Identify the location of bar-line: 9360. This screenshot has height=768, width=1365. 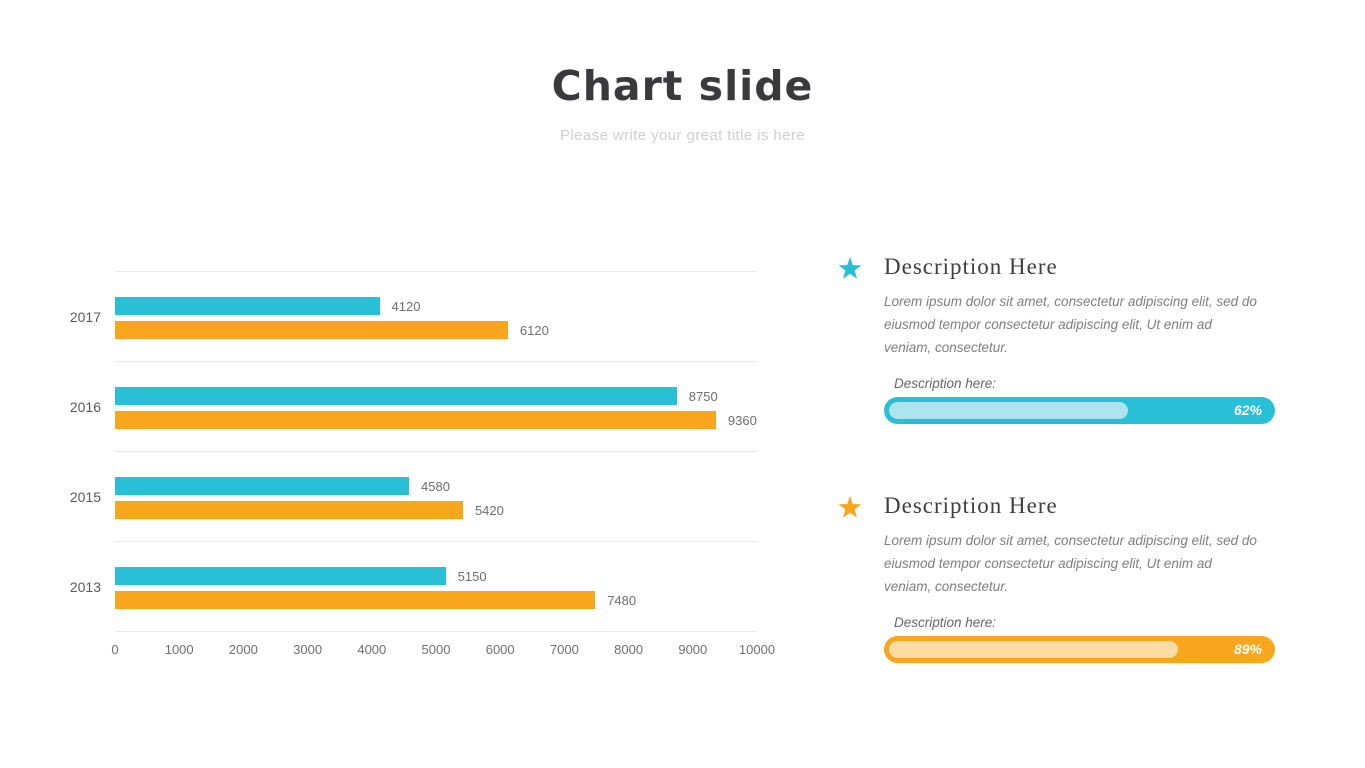
(436, 420).